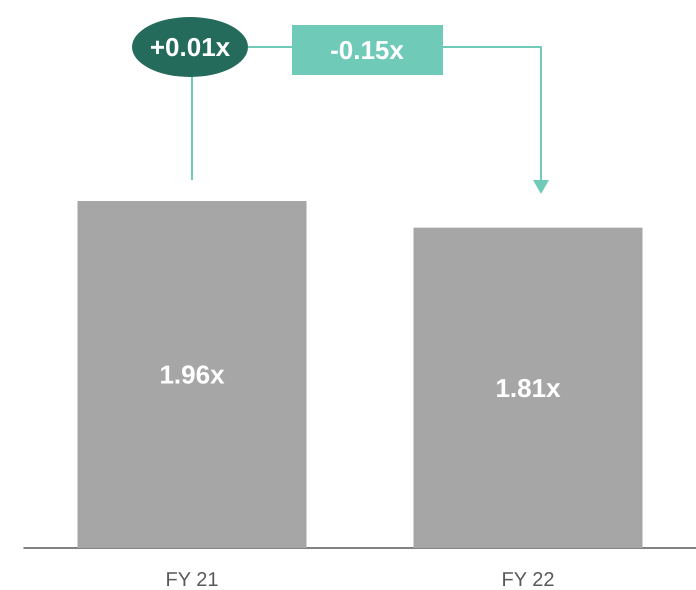 The height and width of the screenshot is (590, 696). I want to click on text: +0.01x, so click(190, 47).